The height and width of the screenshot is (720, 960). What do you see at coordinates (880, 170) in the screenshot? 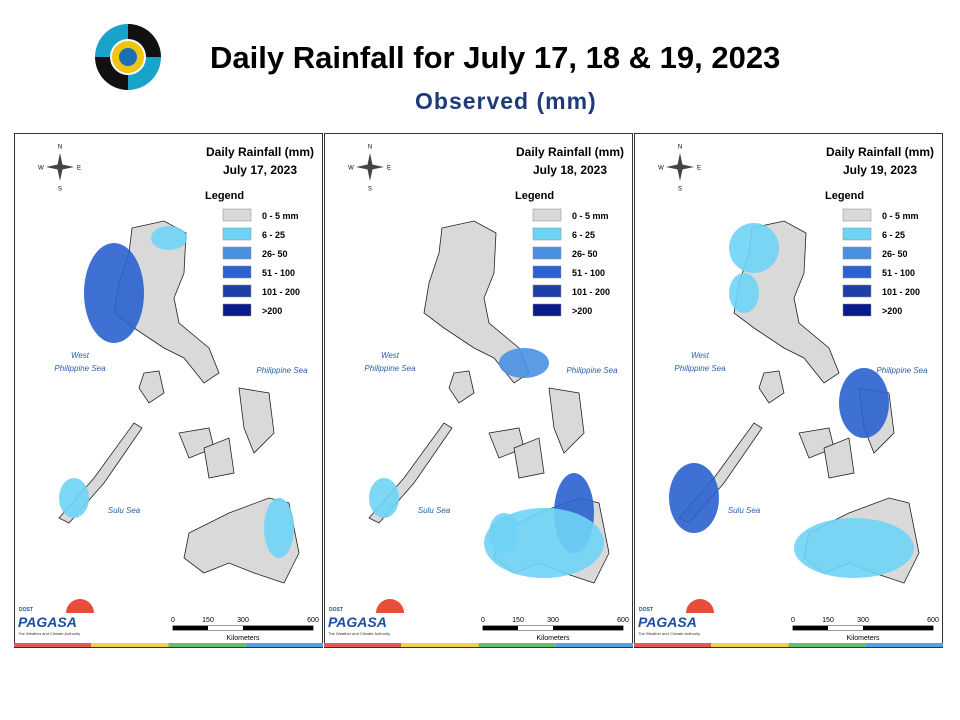
I see `panel-date: July 19, 2023` at bounding box center [880, 170].